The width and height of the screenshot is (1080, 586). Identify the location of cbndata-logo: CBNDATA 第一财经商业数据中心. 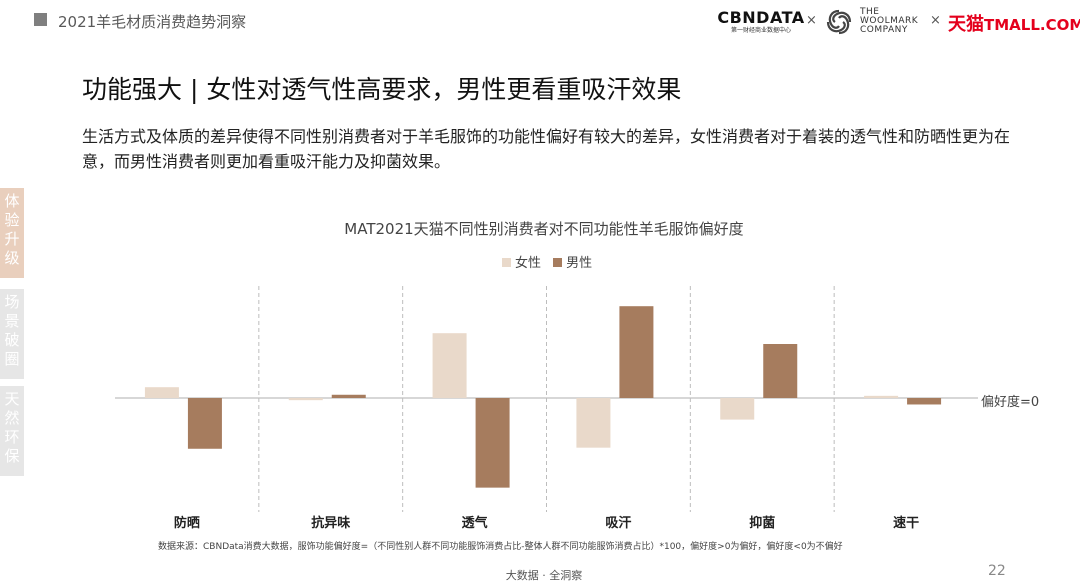
(761, 22).